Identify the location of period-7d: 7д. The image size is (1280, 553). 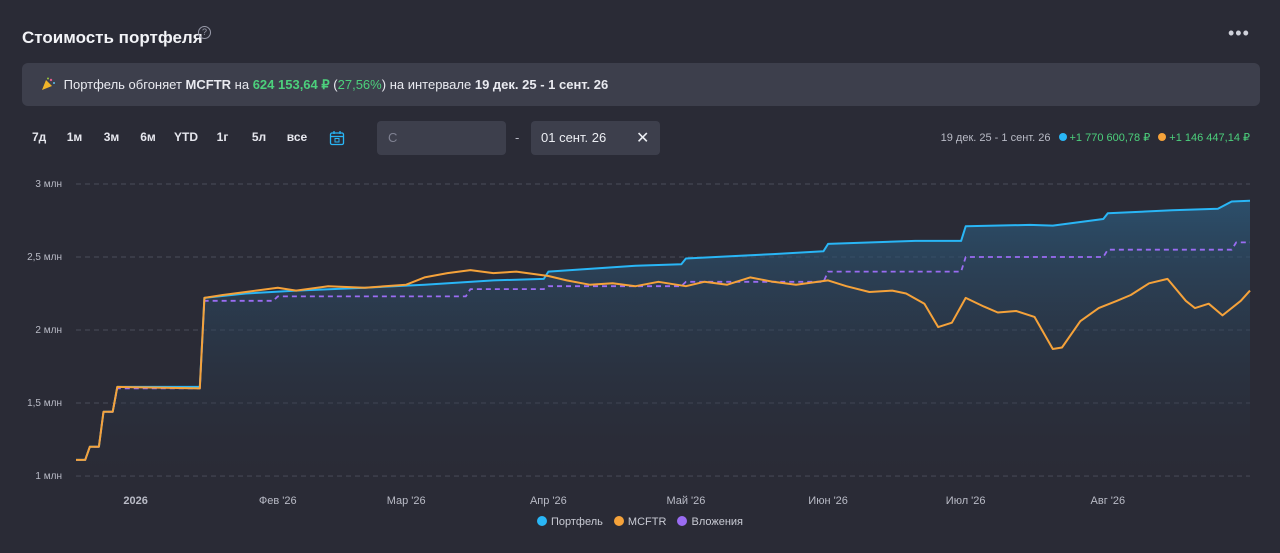
(39, 137).